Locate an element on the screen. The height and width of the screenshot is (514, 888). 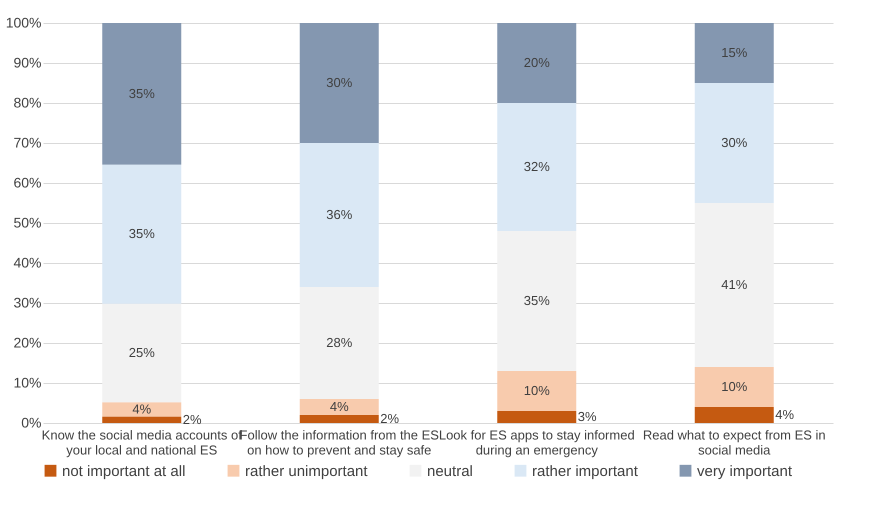
legend-label: rather unimportant is located at coordinates (306, 471).